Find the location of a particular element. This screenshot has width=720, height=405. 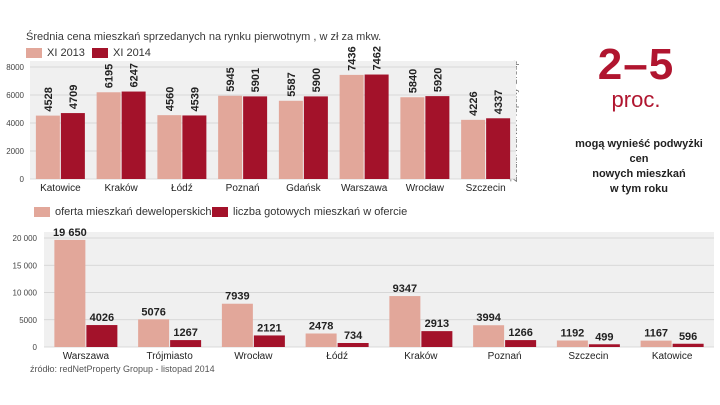

chart2-legend-ready: liczba gotowych mieszkań w ofercie is located at coordinates (309, 212).